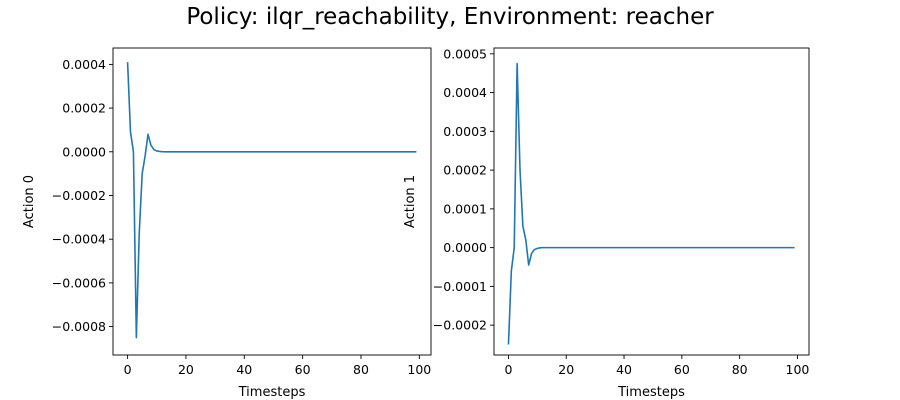  What do you see at coordinates (410, 201) in the screenshot?
I see `y-axis-label: Action 1` at bounding box center [410, 201].